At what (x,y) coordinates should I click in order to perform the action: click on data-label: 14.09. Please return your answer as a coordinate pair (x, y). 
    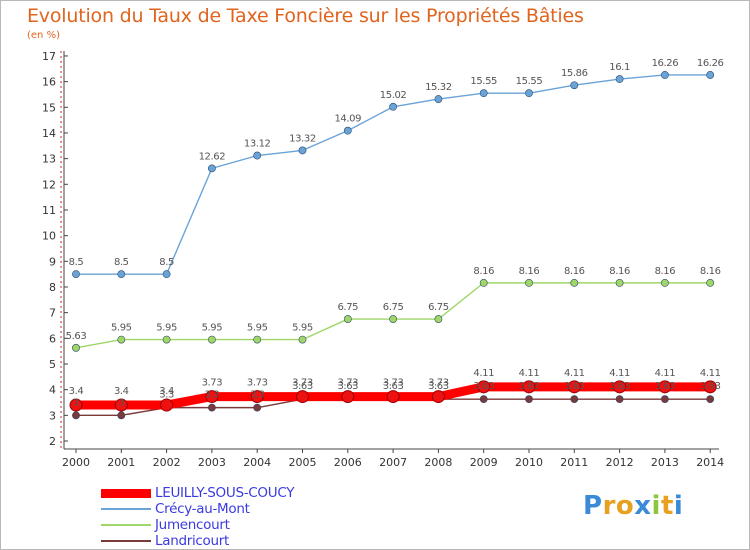
    Looking at the image, I should click on (347, 119).